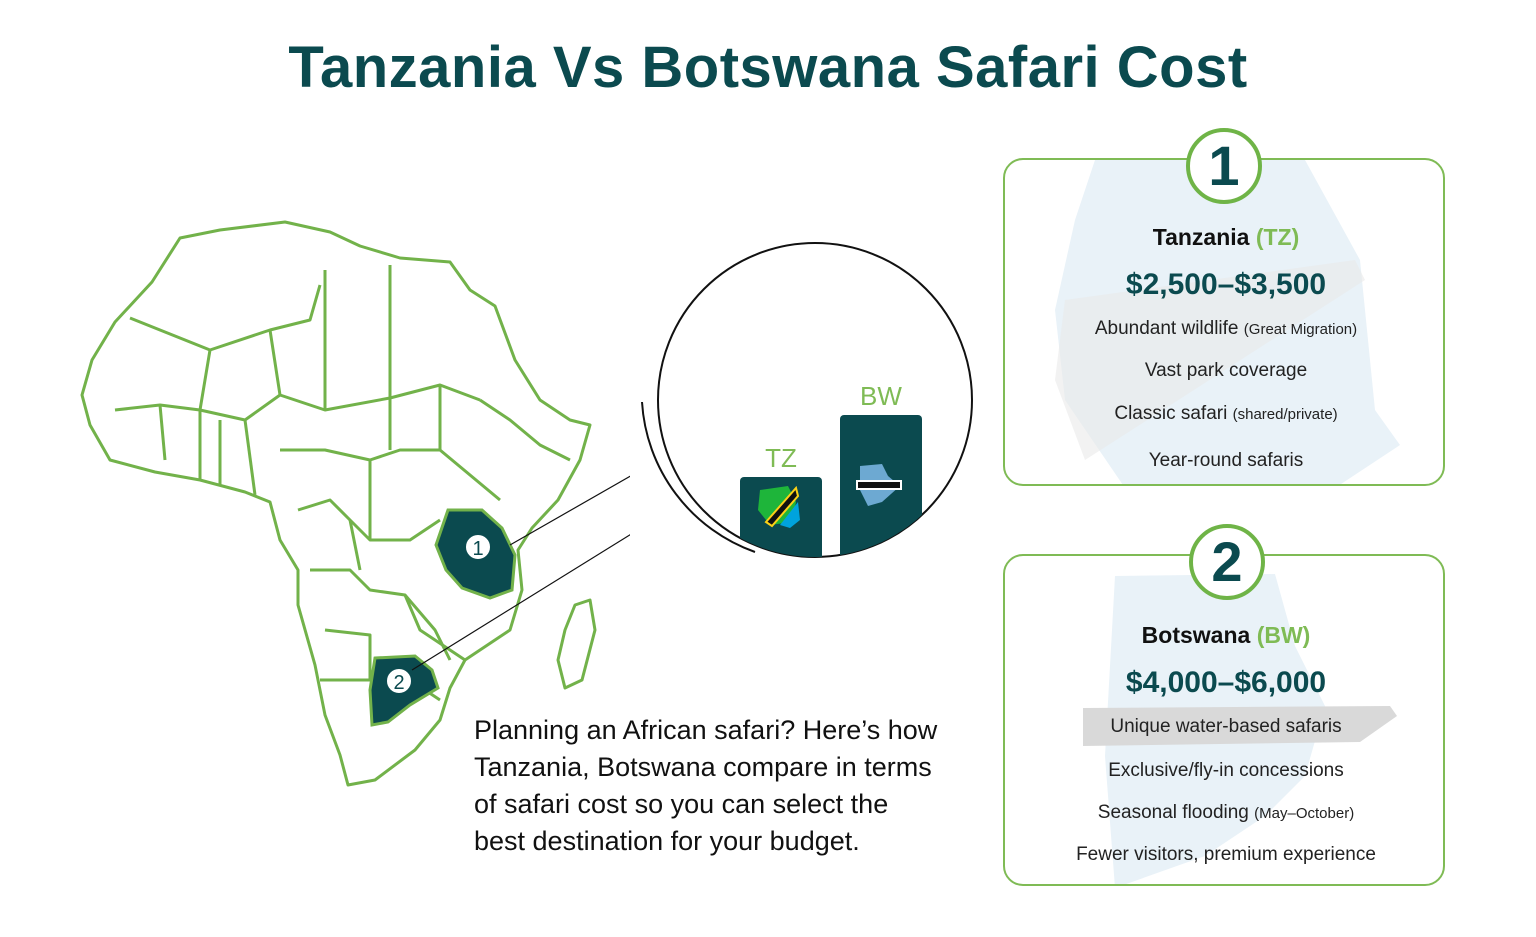 The width and height of the screenshot is (1536, 937). Describe the element at coordinates (1226, 413) in the screenshot. I see `feature-item: Classic safari (shared/private)` at that location.